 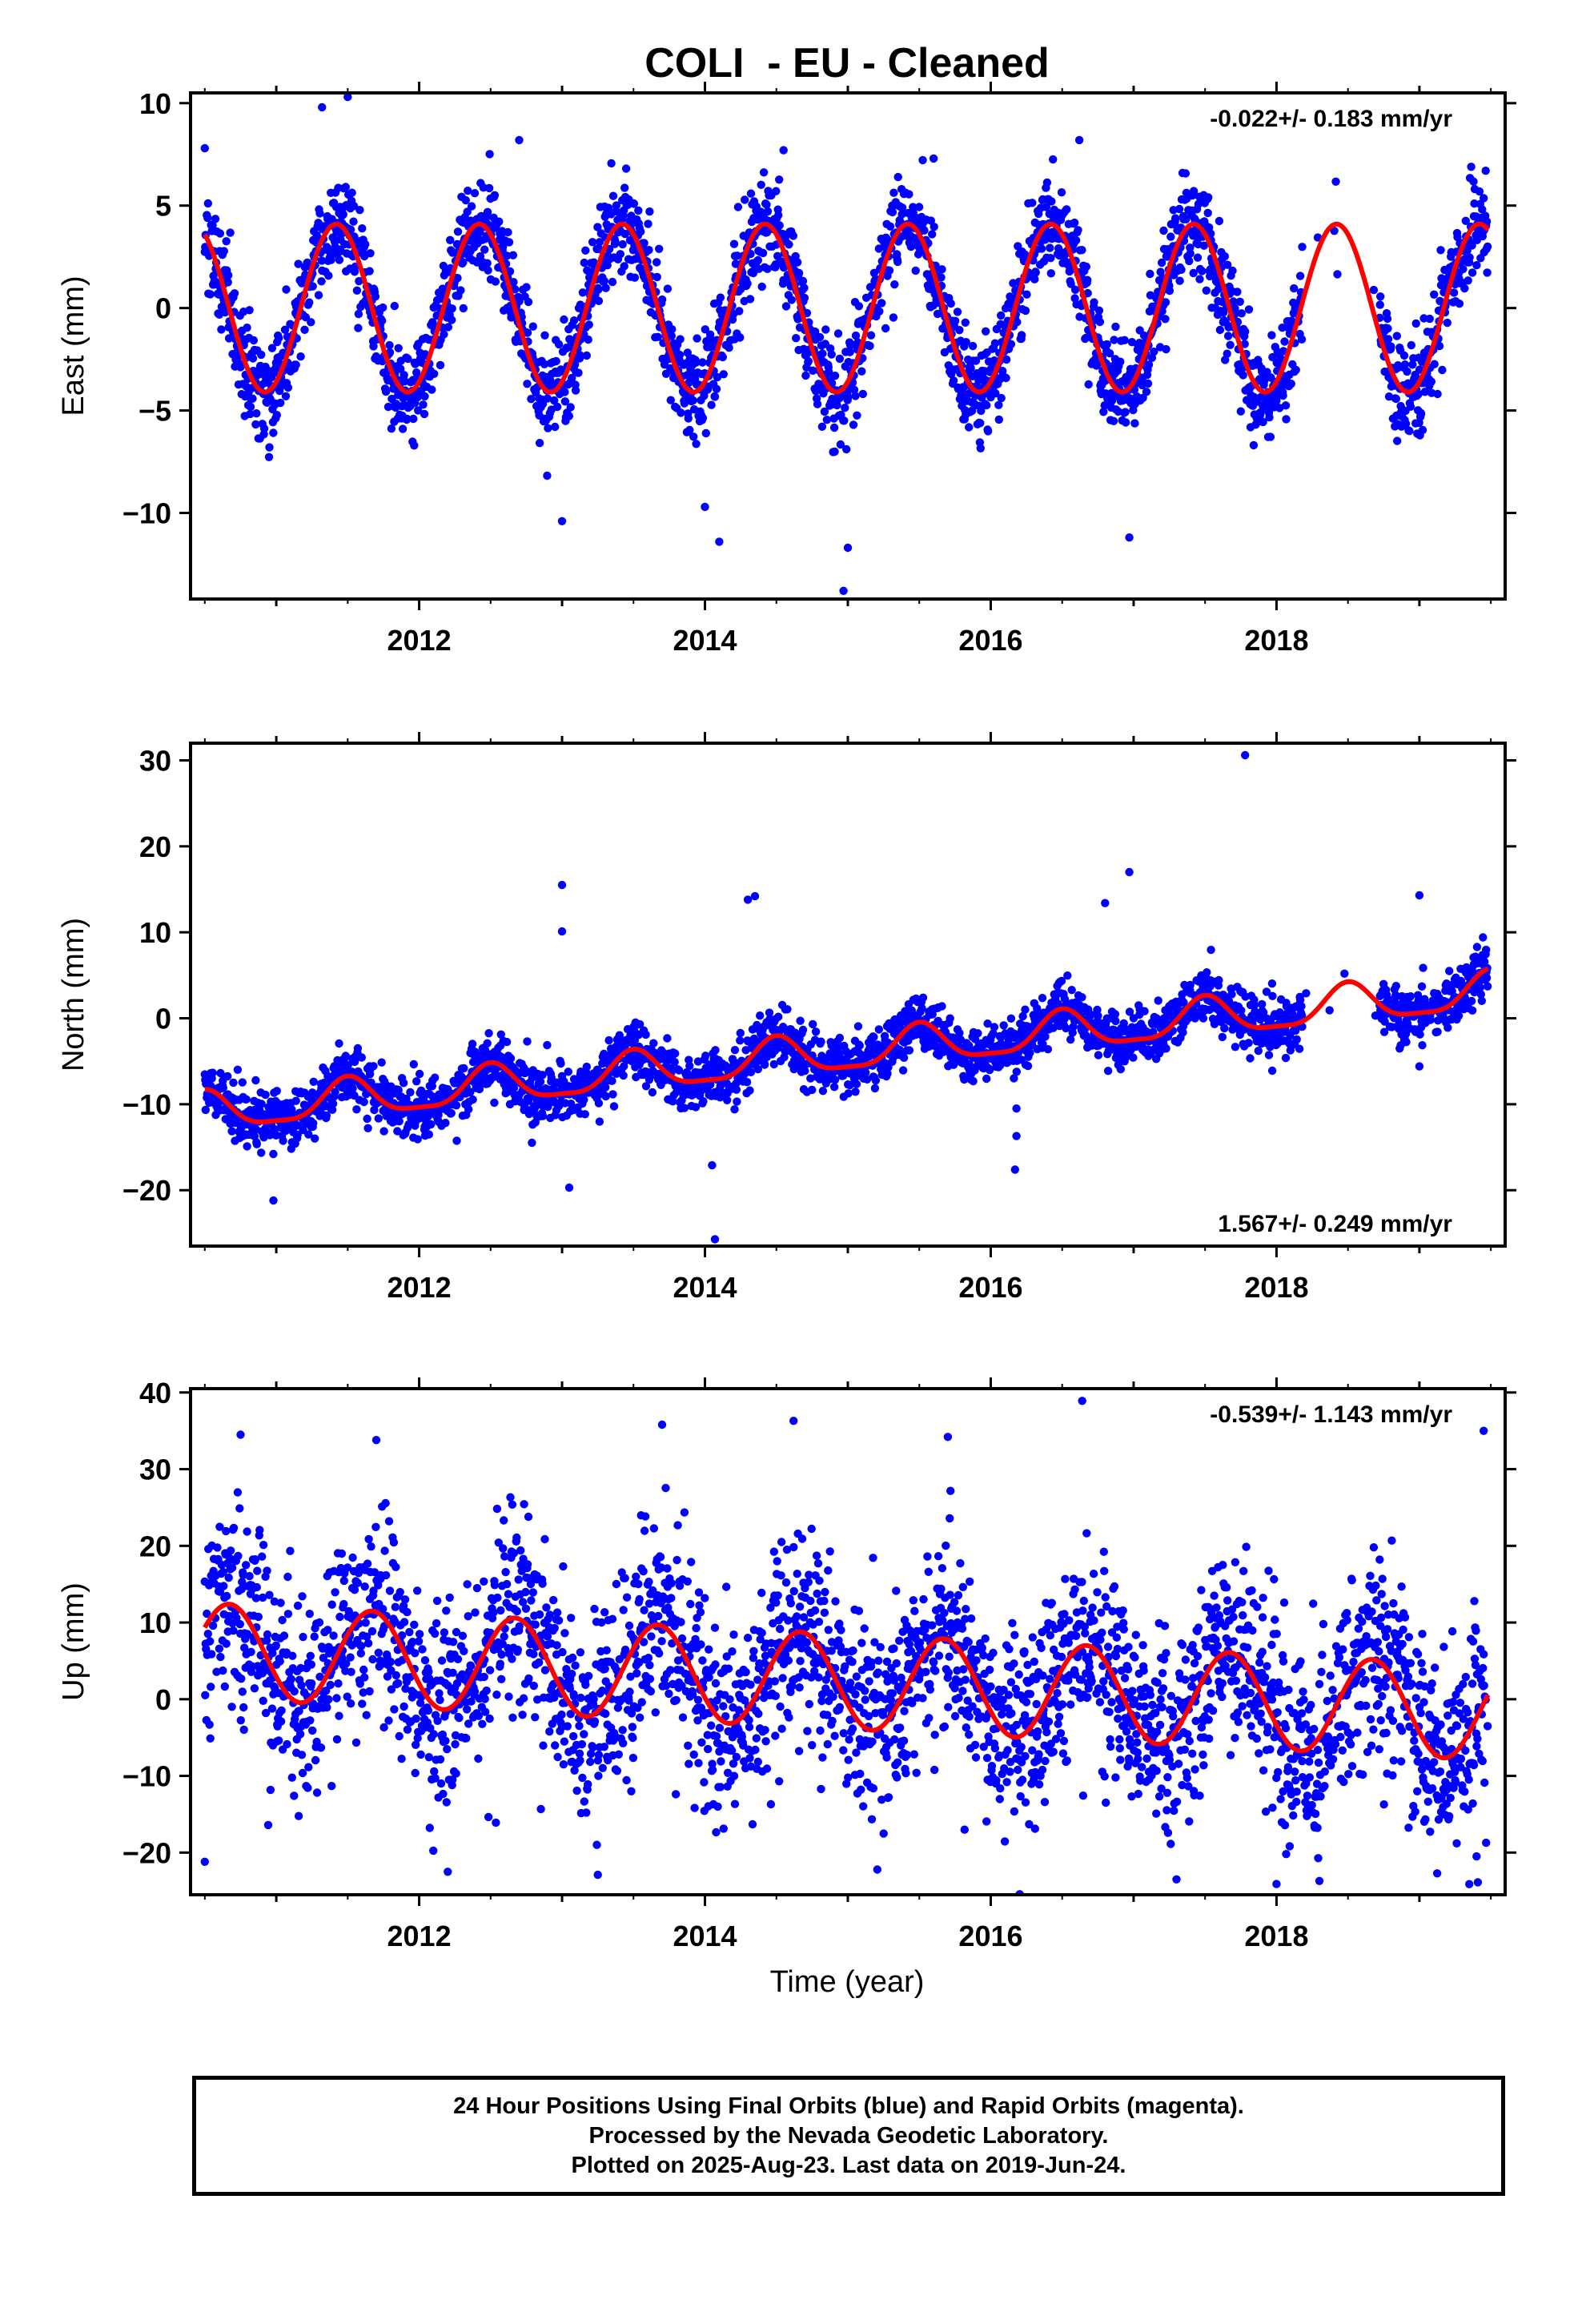 I want to click on x-tick-label: 2016, so click(x=990, y=640).